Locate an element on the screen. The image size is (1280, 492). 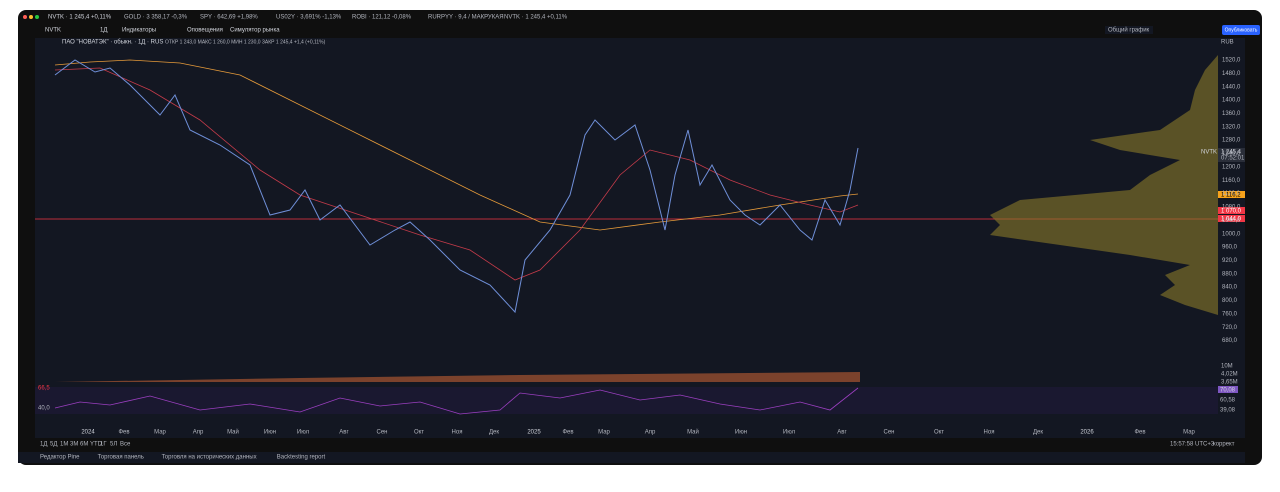
rsi-left-top: 66,5 is located at coordinates (44, 389).